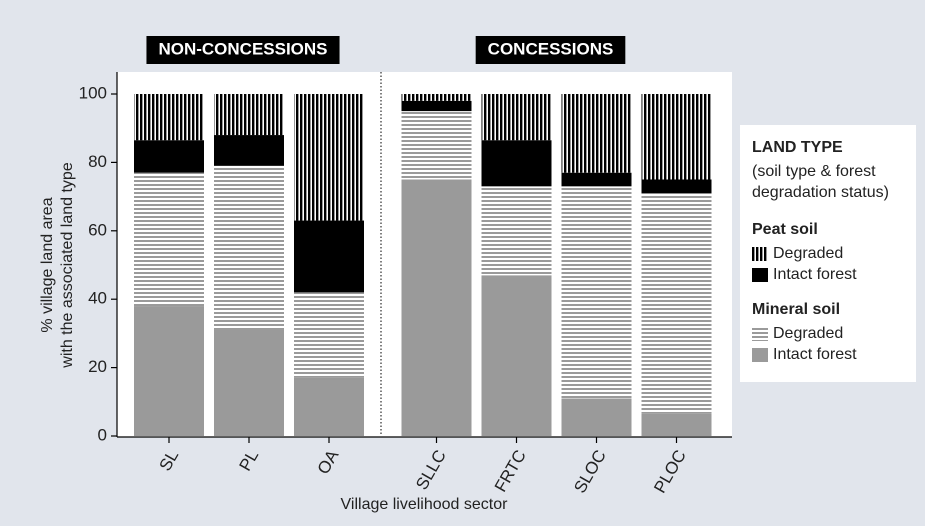 The height and width of the screenshot is (526, 925). I want to click on y-tick-label: 80, so click(97, 161).